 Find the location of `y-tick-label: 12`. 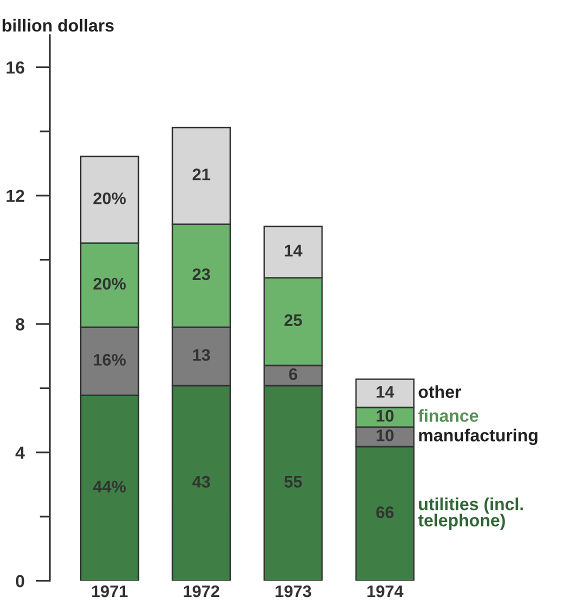

y-tick-label: 12 is located at coordinates (15, 196).